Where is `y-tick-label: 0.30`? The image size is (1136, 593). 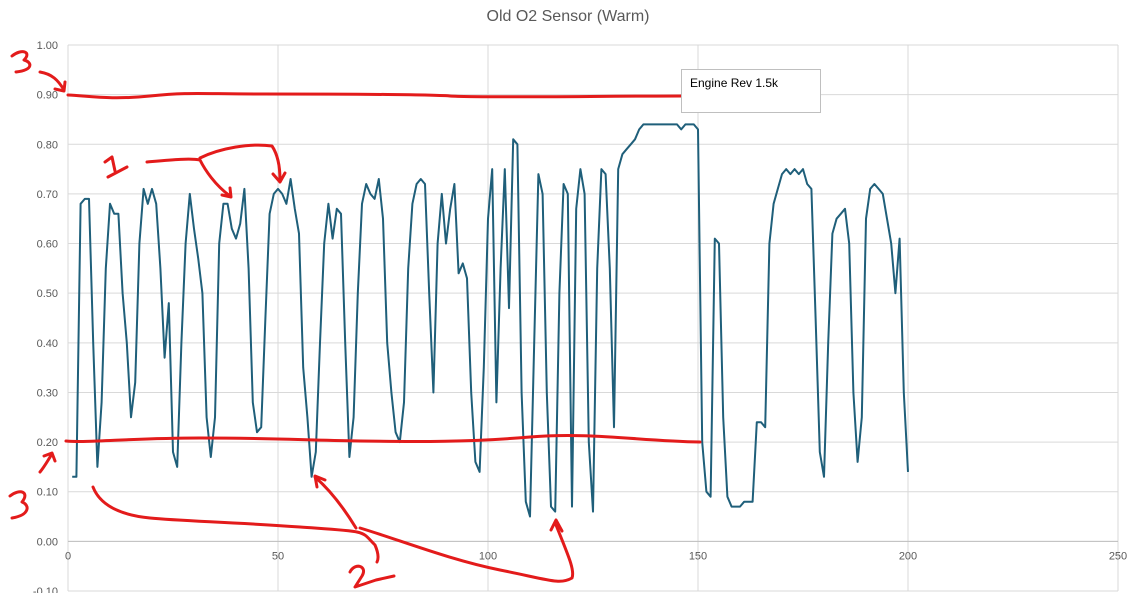
y-tick-label: 0.30 is located at coordinates (47, 393).